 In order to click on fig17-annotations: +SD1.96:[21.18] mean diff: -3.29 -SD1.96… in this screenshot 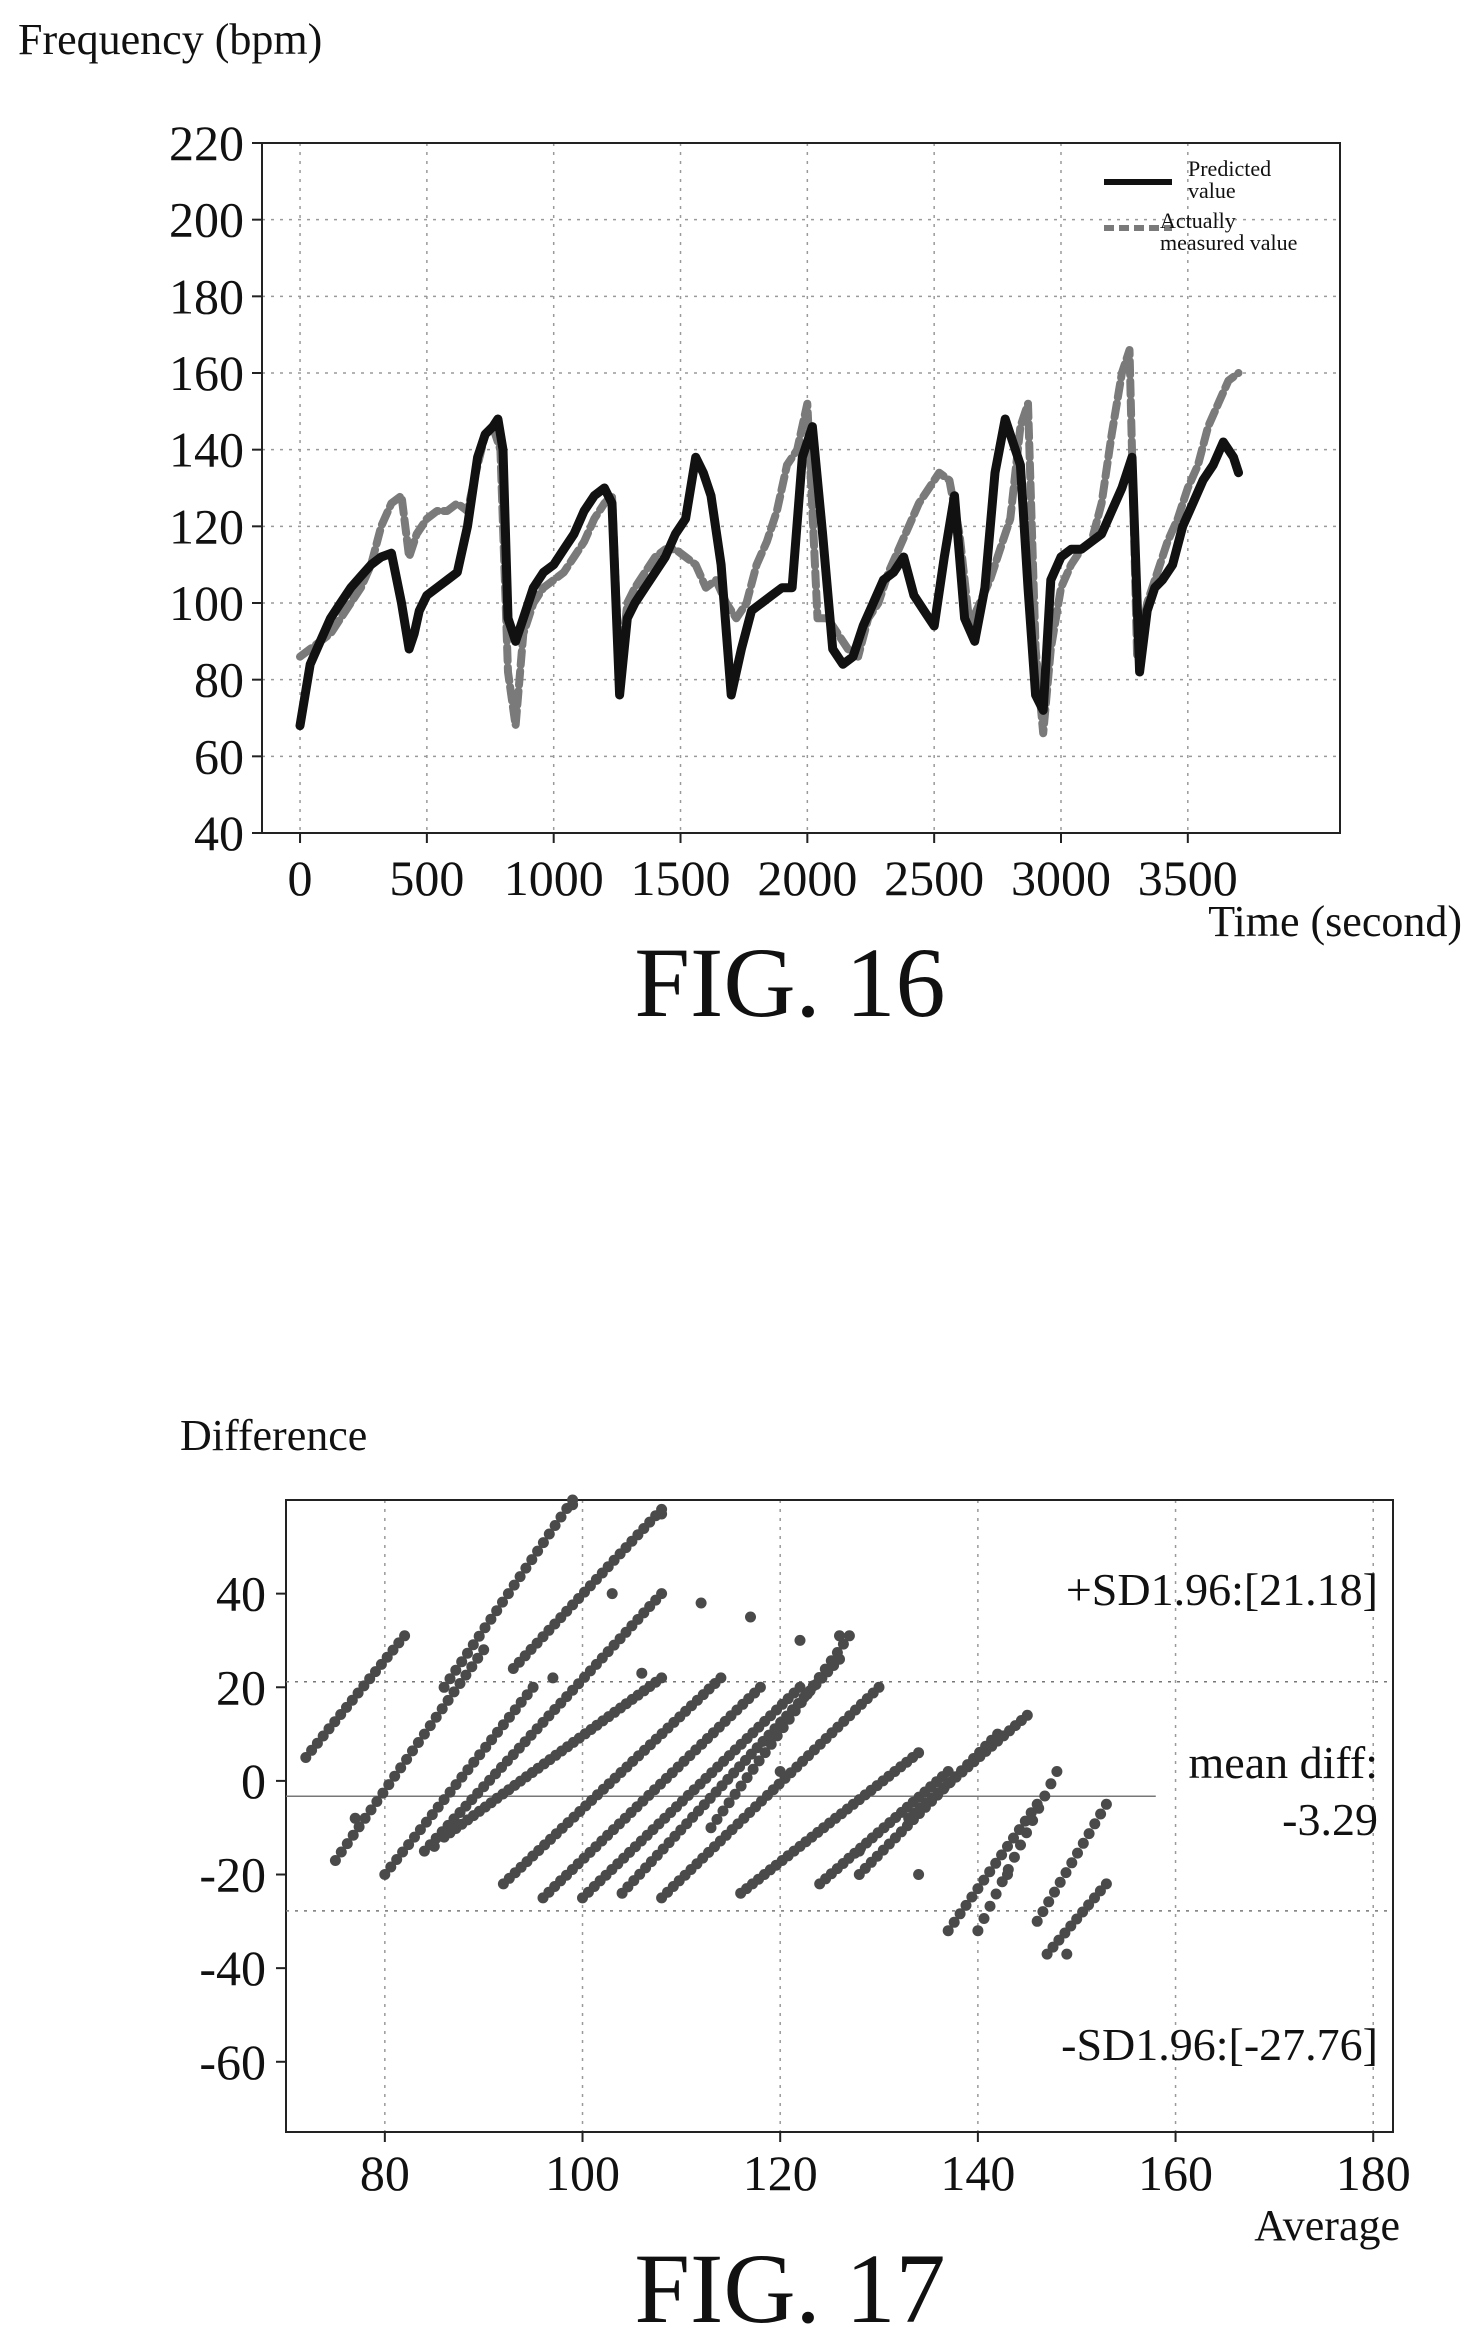, I will do `click(1219, 1817)`.